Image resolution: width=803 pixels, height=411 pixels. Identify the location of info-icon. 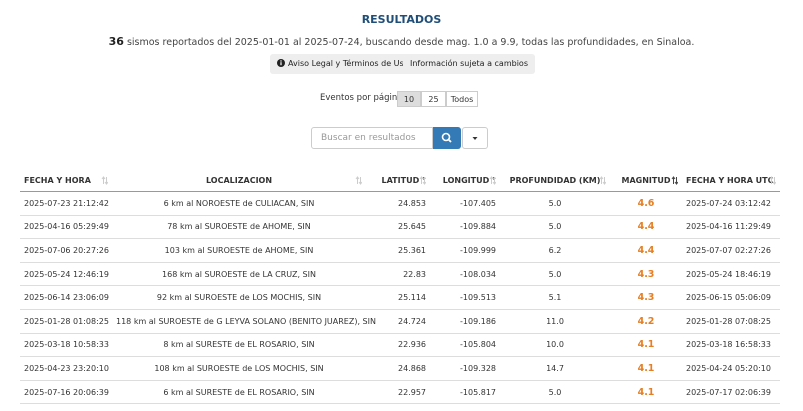
(281, 63).